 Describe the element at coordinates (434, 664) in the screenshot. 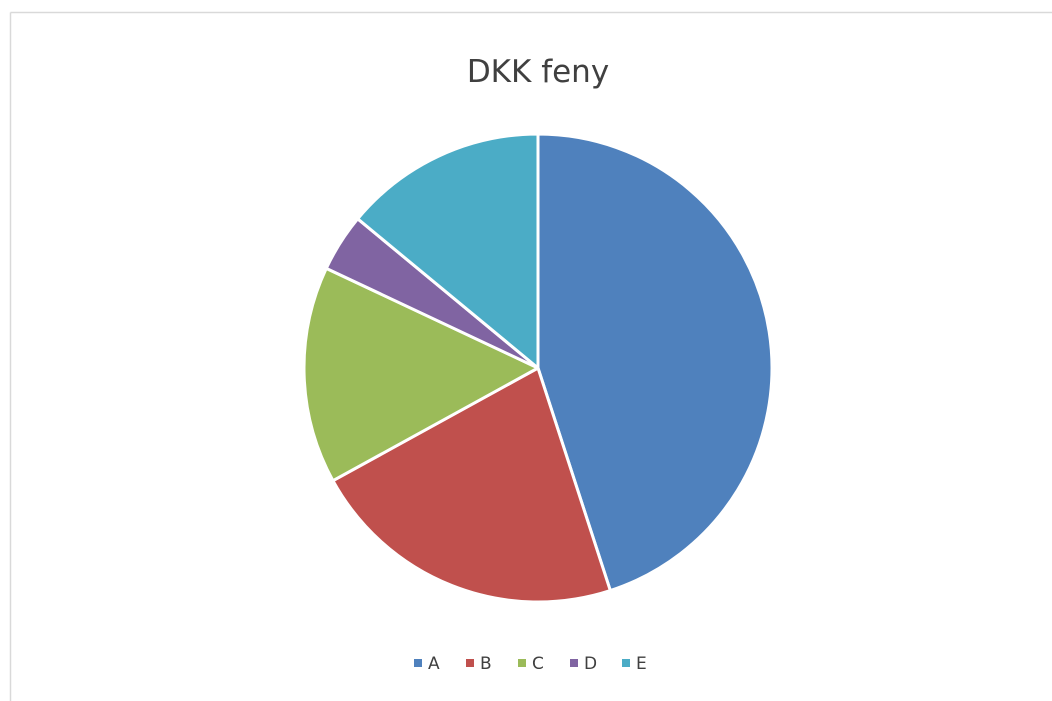

I see `legend-label: A` at that location.